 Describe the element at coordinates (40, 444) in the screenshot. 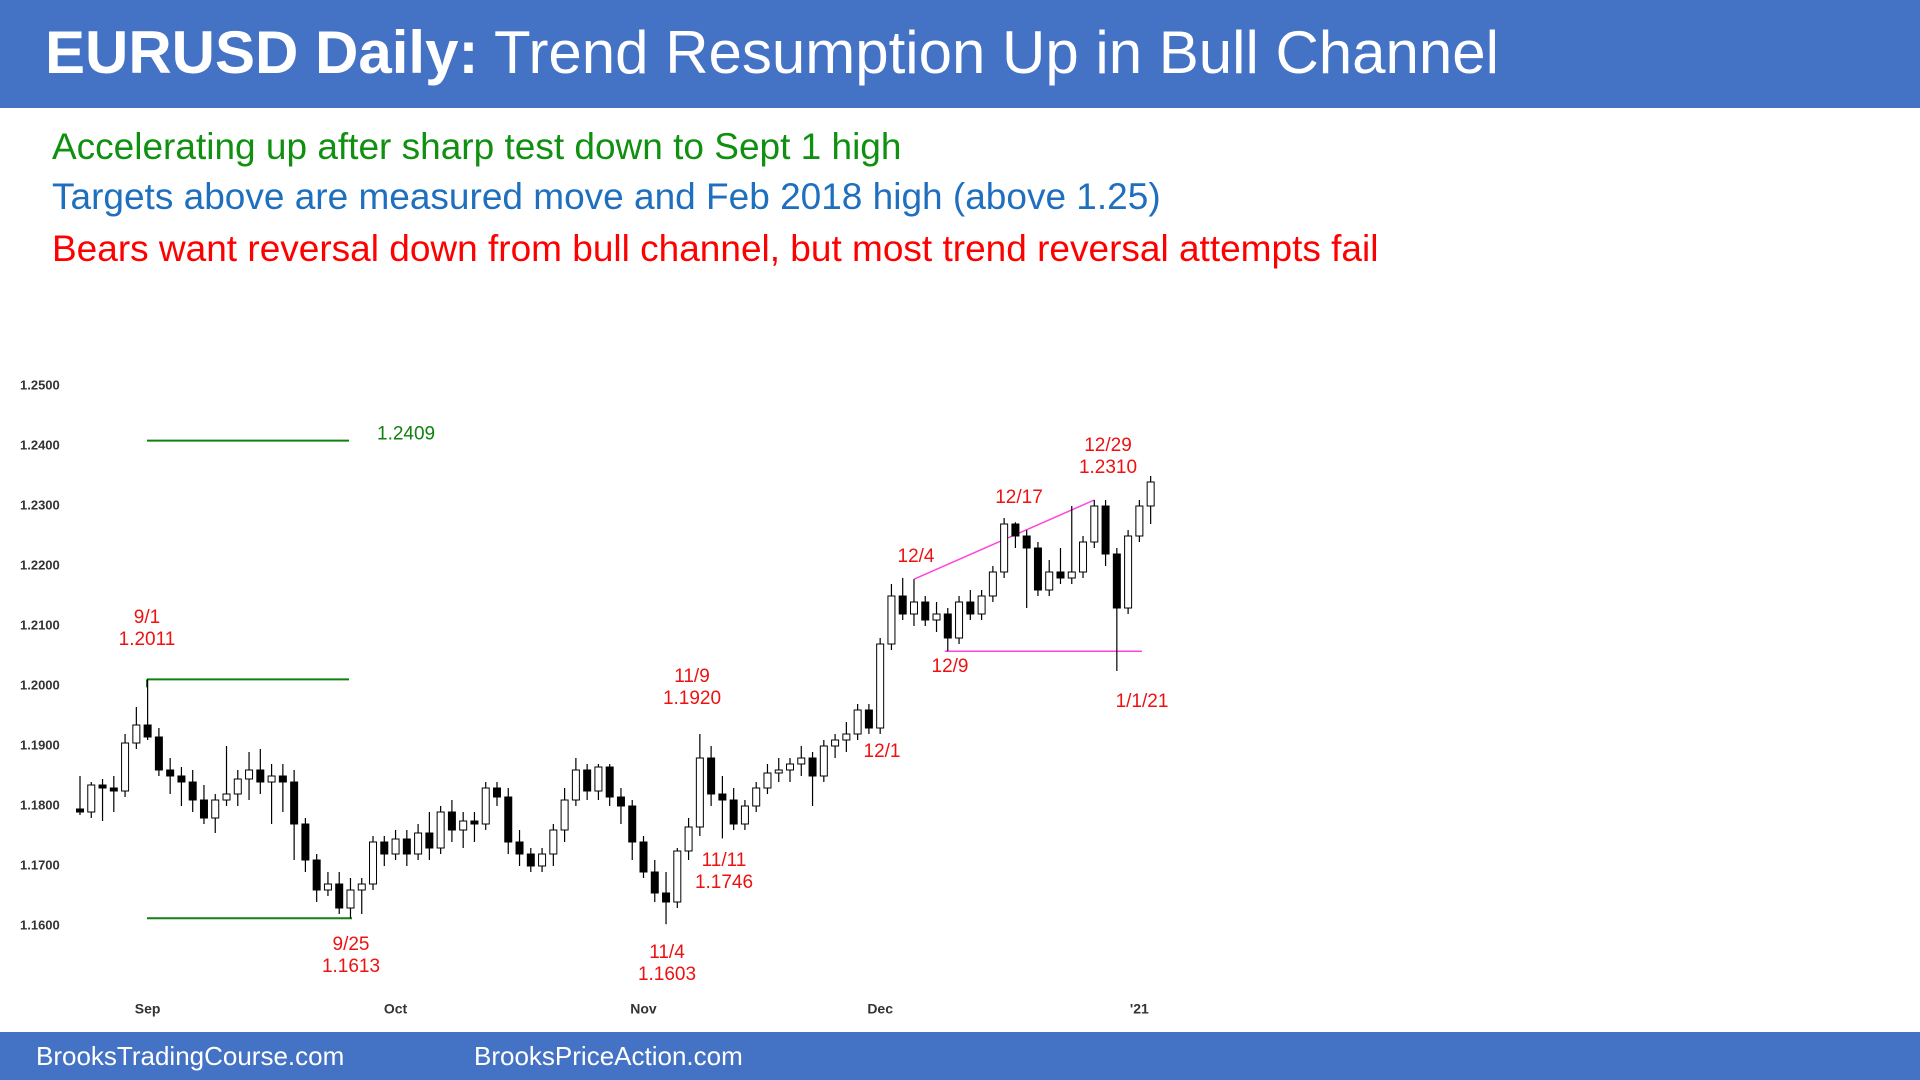

I see `y-tick-label: 1.2400` at that location.